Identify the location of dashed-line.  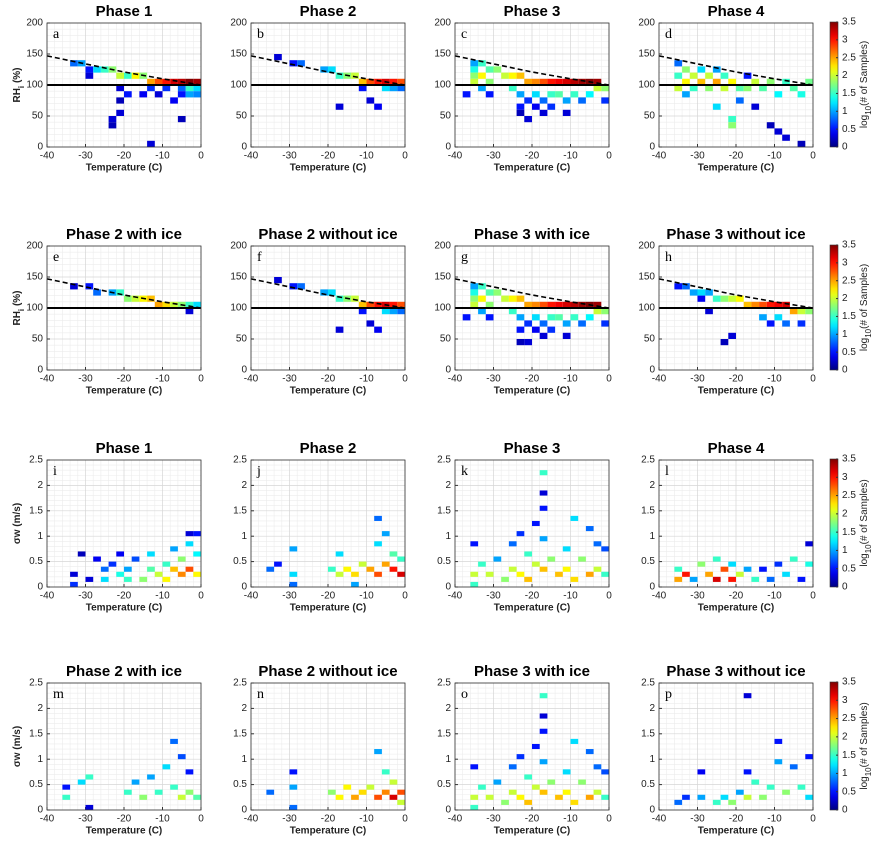
(736, 70).